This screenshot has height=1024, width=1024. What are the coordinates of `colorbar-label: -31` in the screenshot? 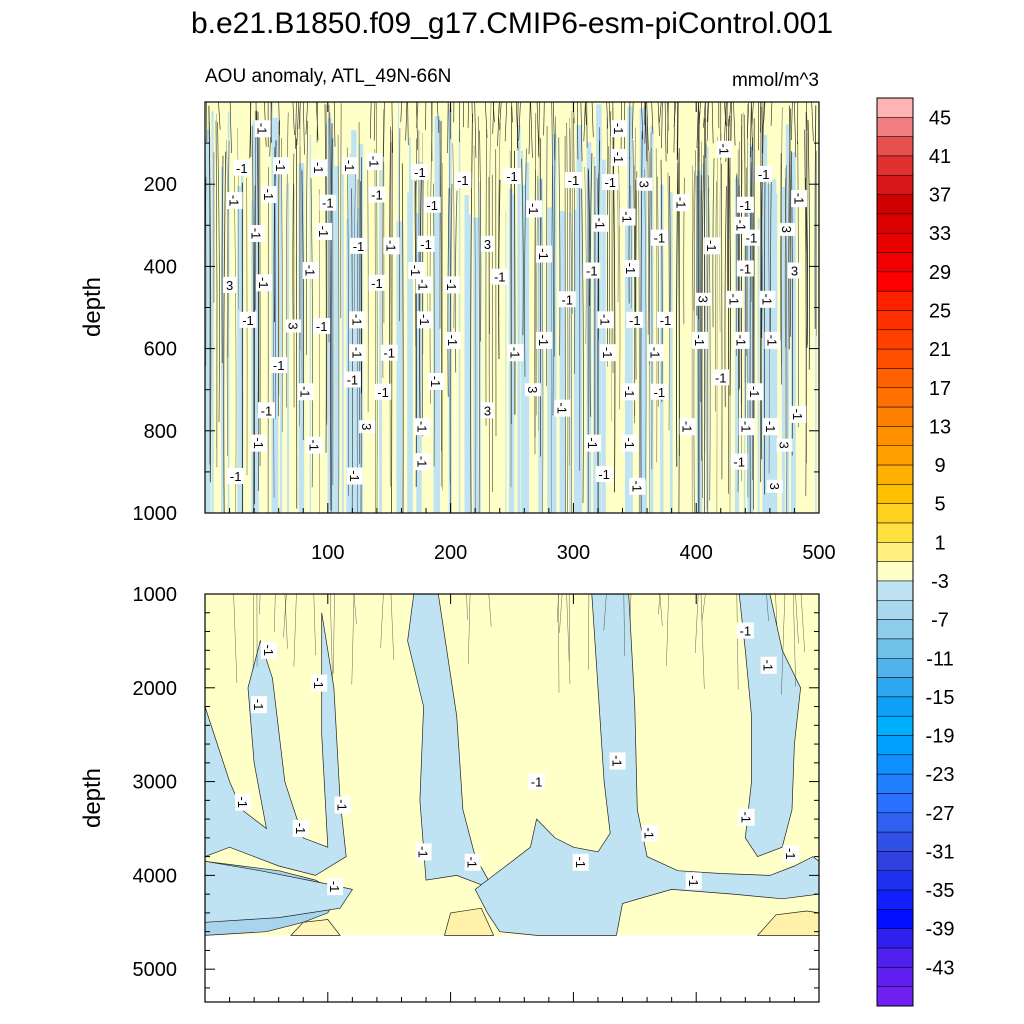 It's located at (940, 852).